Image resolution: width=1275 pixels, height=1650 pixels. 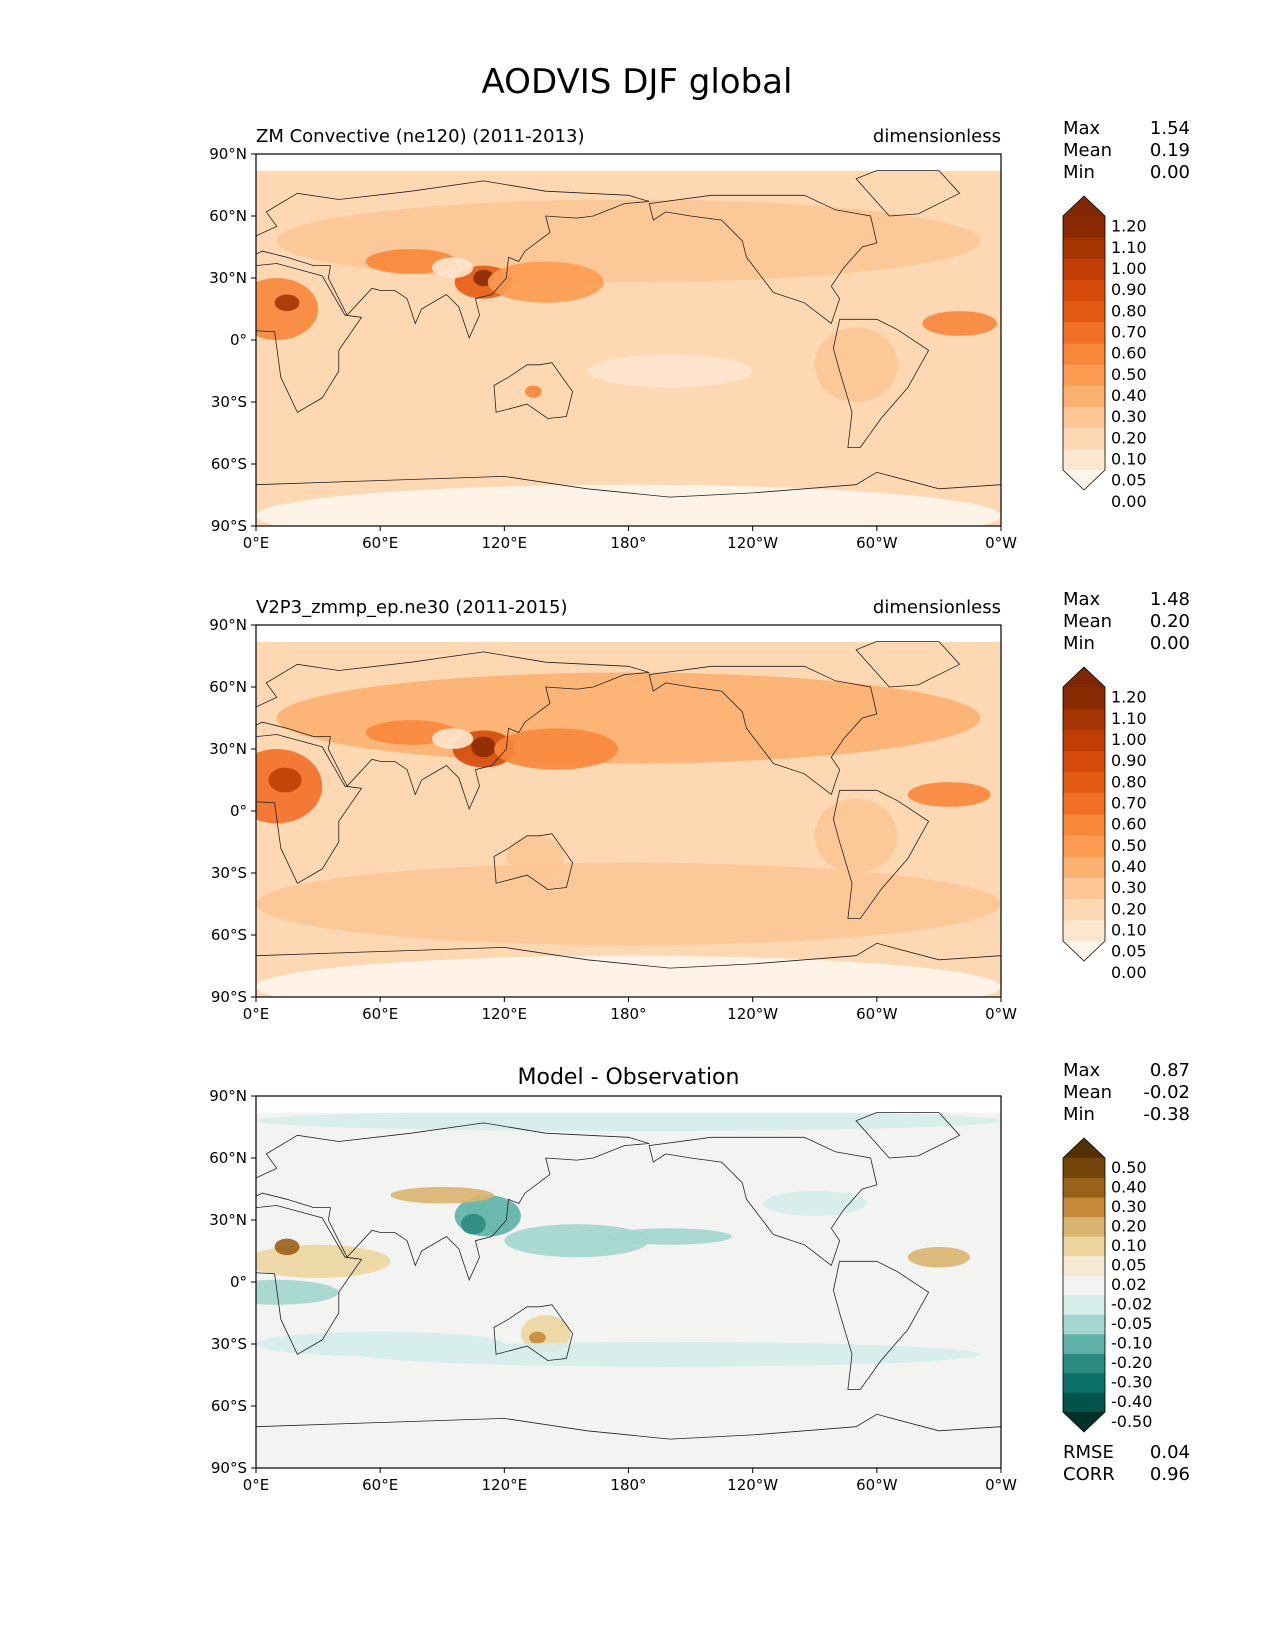 What do you see at coordinates (1129, 289) in the screenshot?
I see `colorbar-label: 0.90` at bounding box center [1129, 289].